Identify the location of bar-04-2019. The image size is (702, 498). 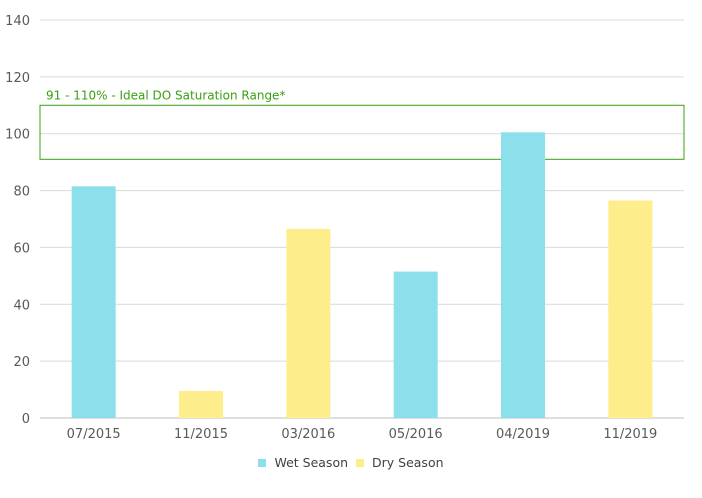
(523, 275).